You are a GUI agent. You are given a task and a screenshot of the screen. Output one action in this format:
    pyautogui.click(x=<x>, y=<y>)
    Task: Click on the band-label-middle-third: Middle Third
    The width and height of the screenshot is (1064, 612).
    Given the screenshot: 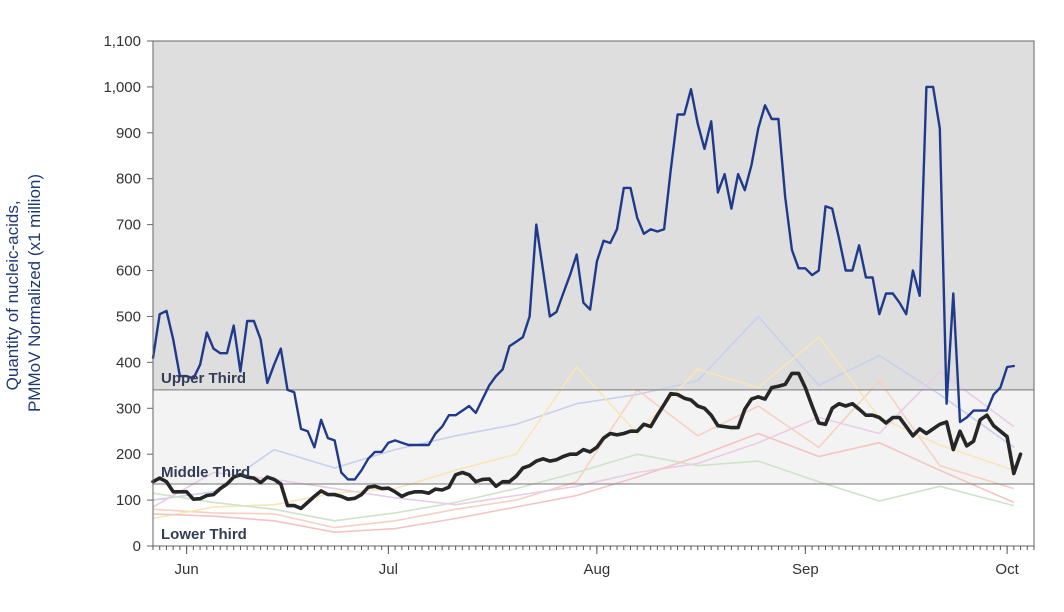 What is the action you would take?
    pyautogui.click(x=205, y=472)
    